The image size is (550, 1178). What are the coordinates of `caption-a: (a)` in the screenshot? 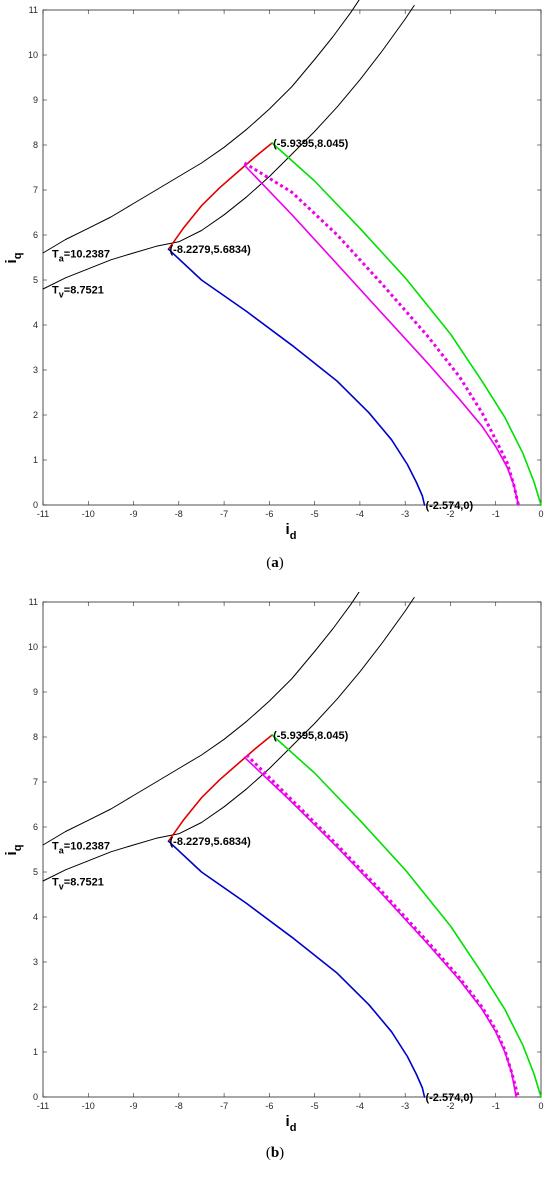 It's located at (275, 563).